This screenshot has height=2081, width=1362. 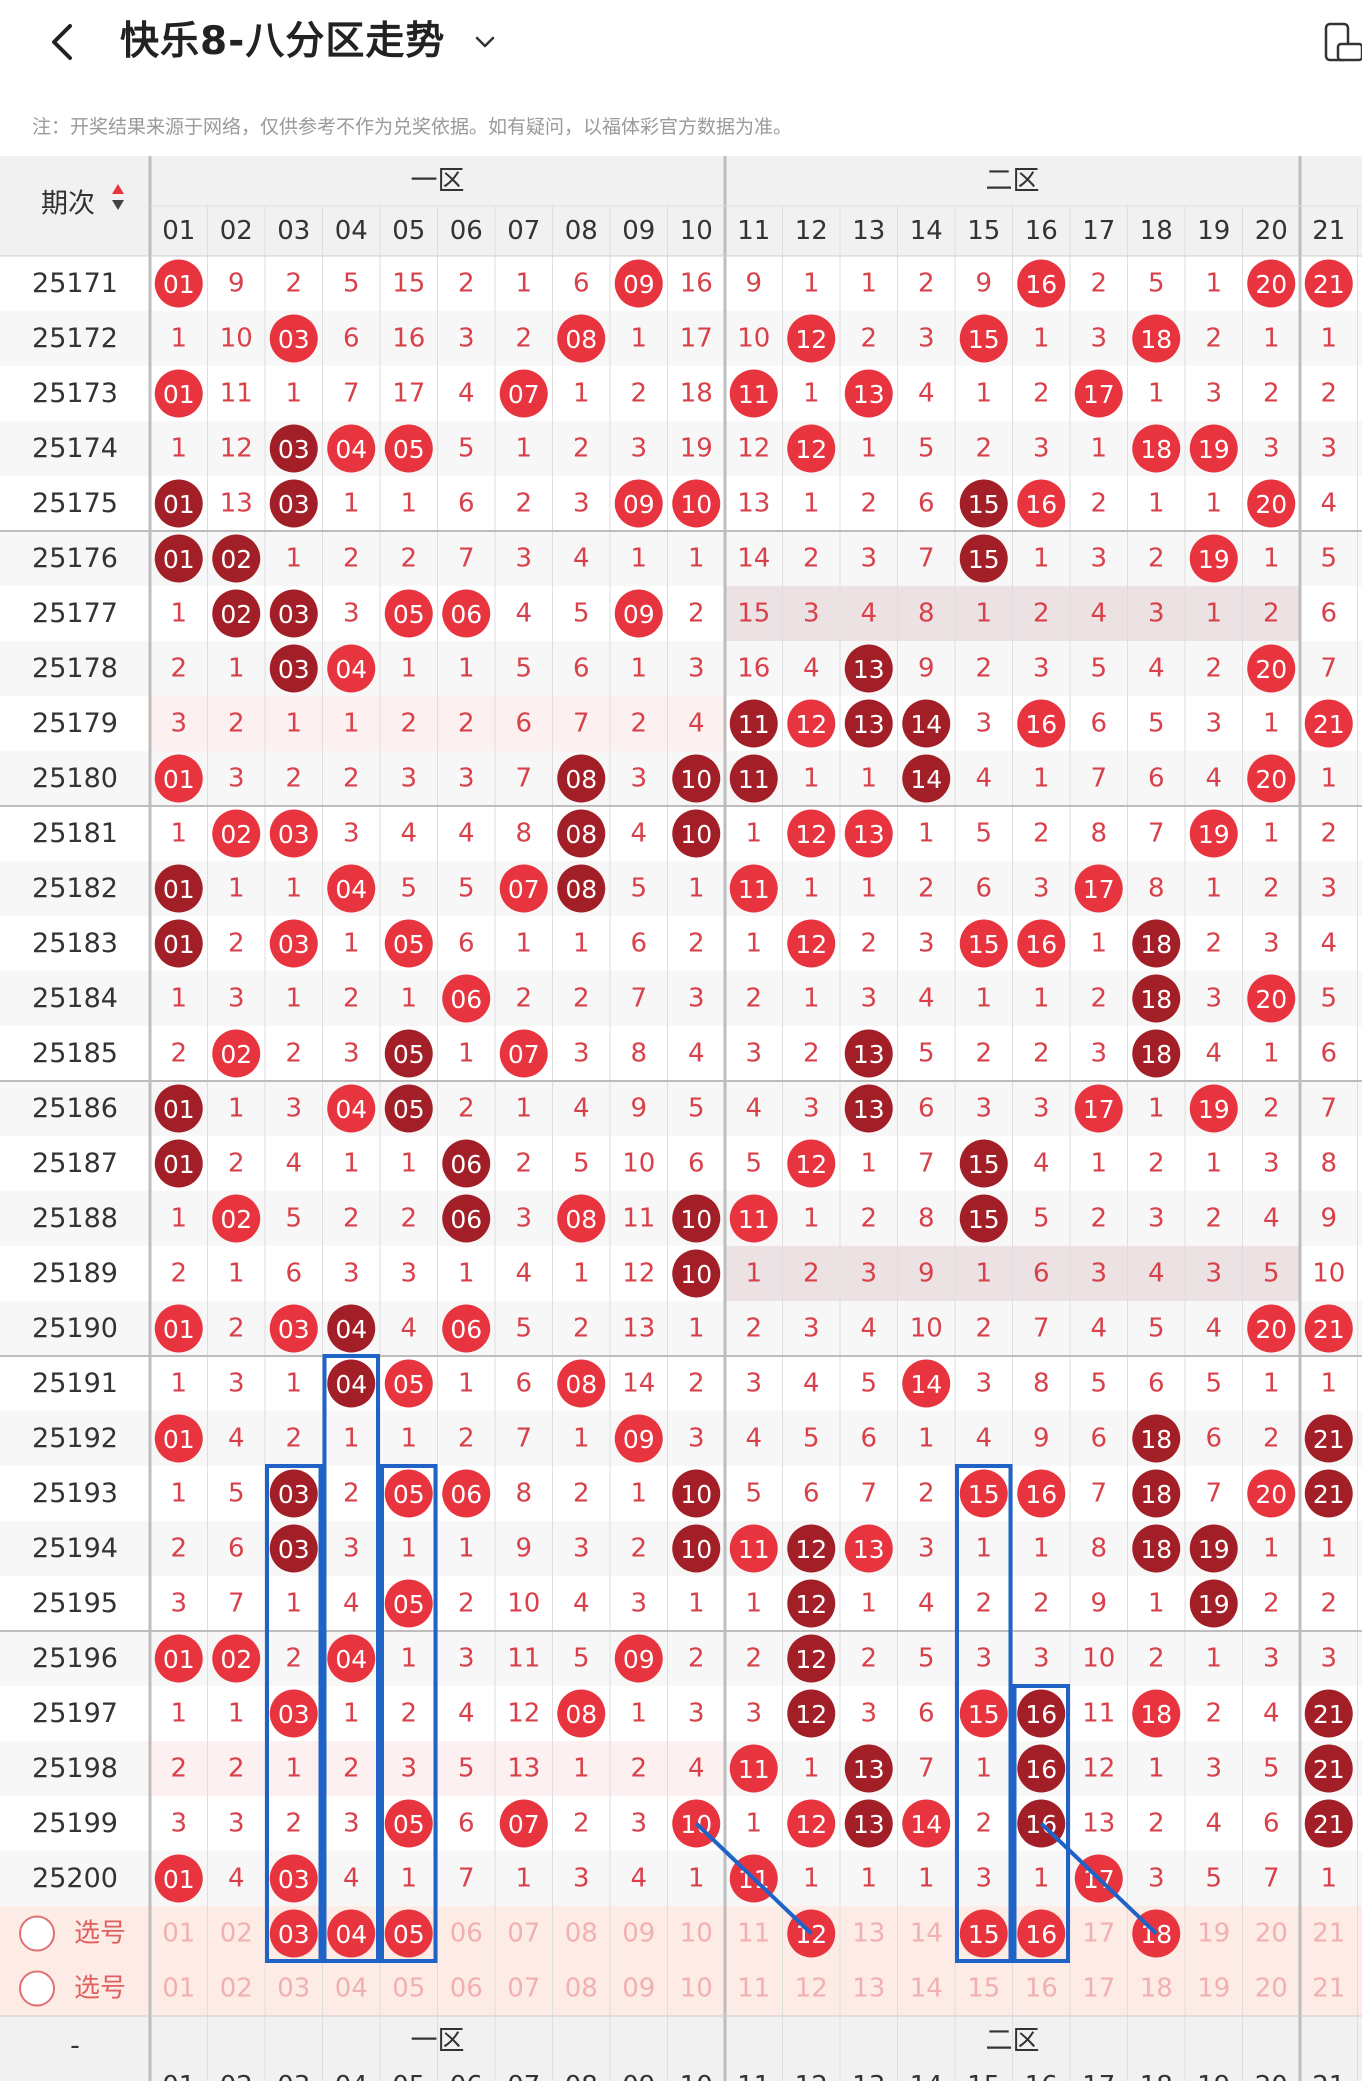 I want to click on miss-count: 11, so click(x=1098, y=1714).